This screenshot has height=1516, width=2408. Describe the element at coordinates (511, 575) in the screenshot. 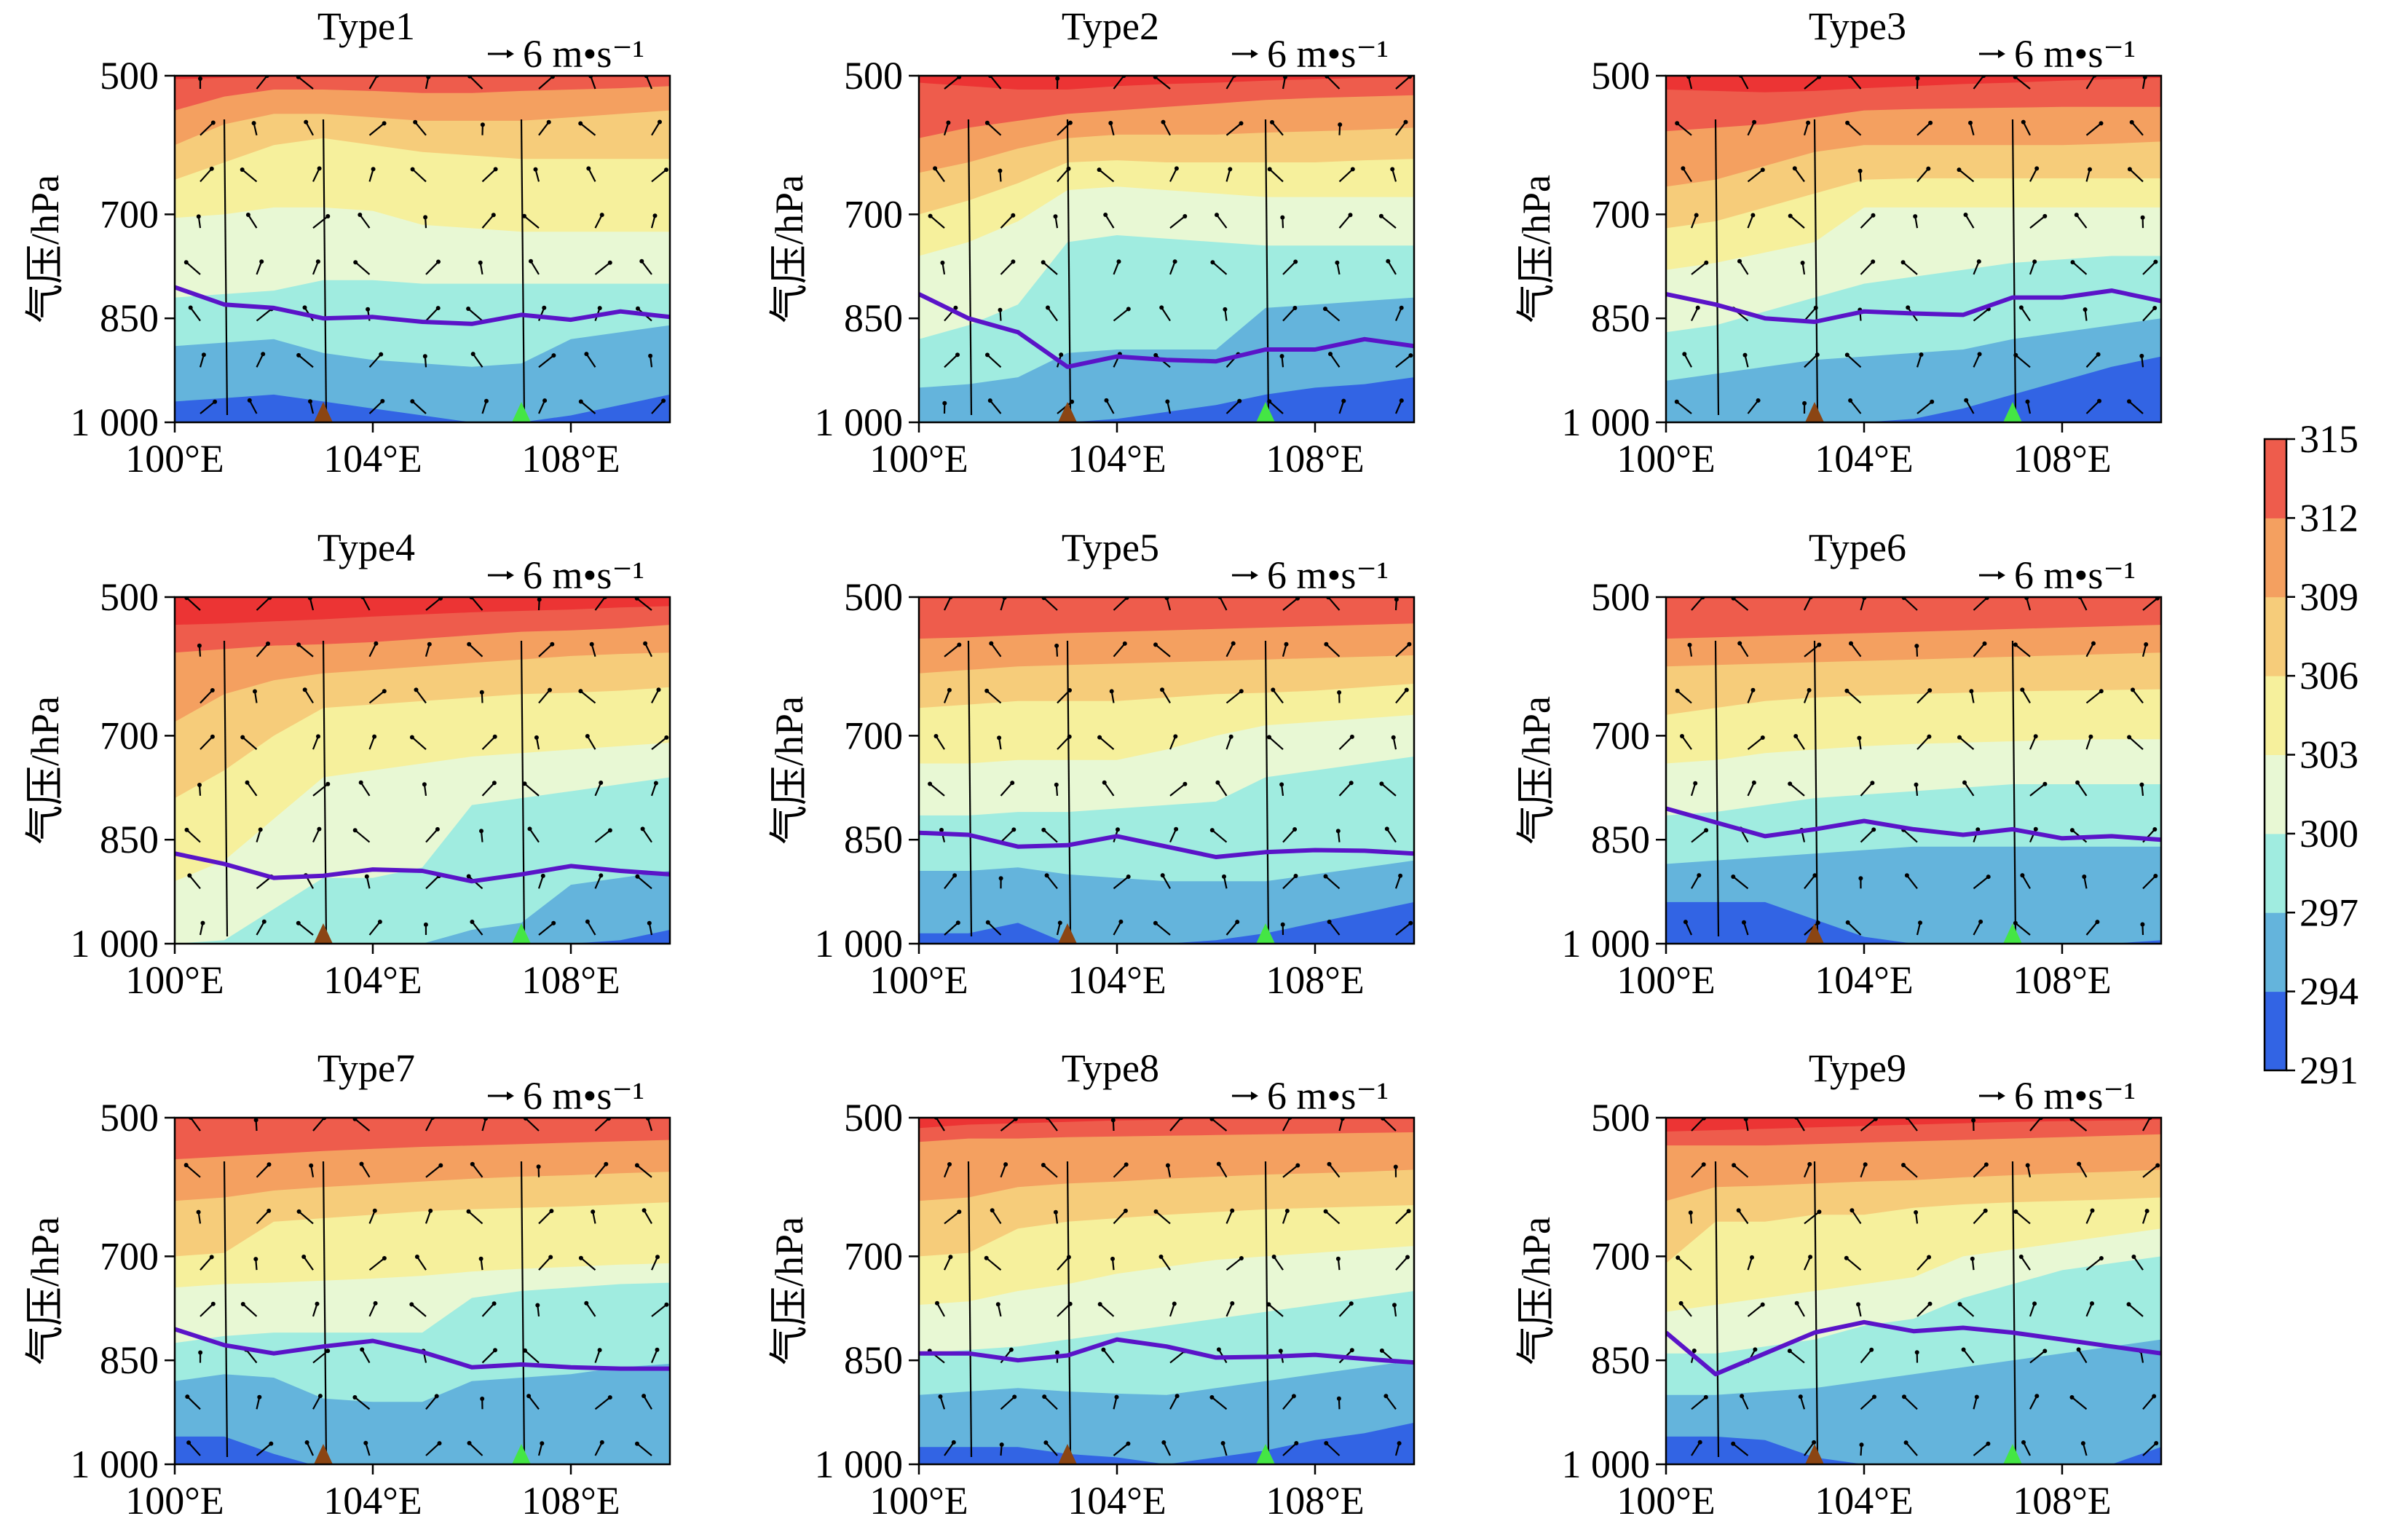

I see `quiver-key-arrowhead` at that location.